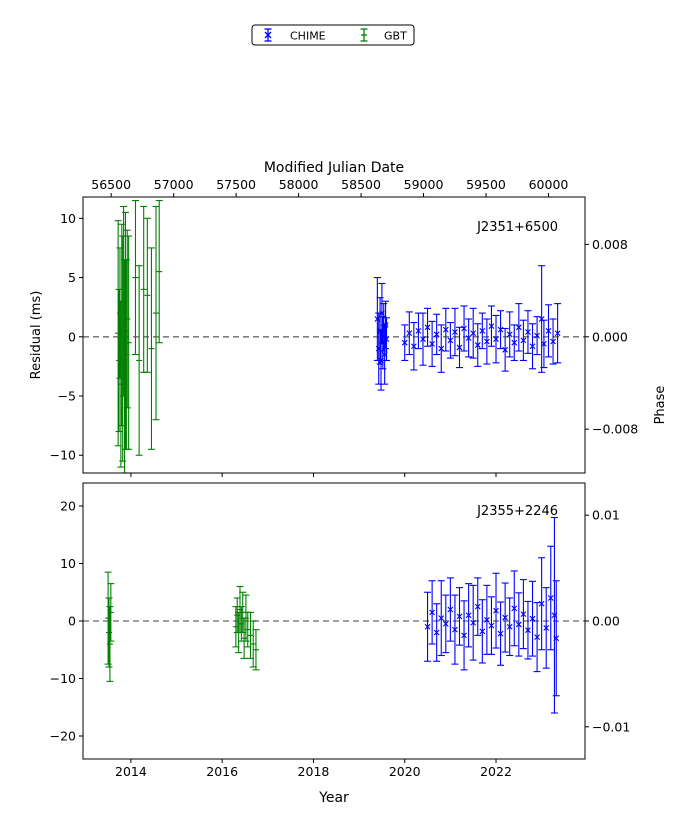 Image resolution: width=694 pixels, height=829 pixels. What do you see at coordinates (364, 35) in the screenshot?
I see `legend-gbt-marker` at bounding box center [364, 35].